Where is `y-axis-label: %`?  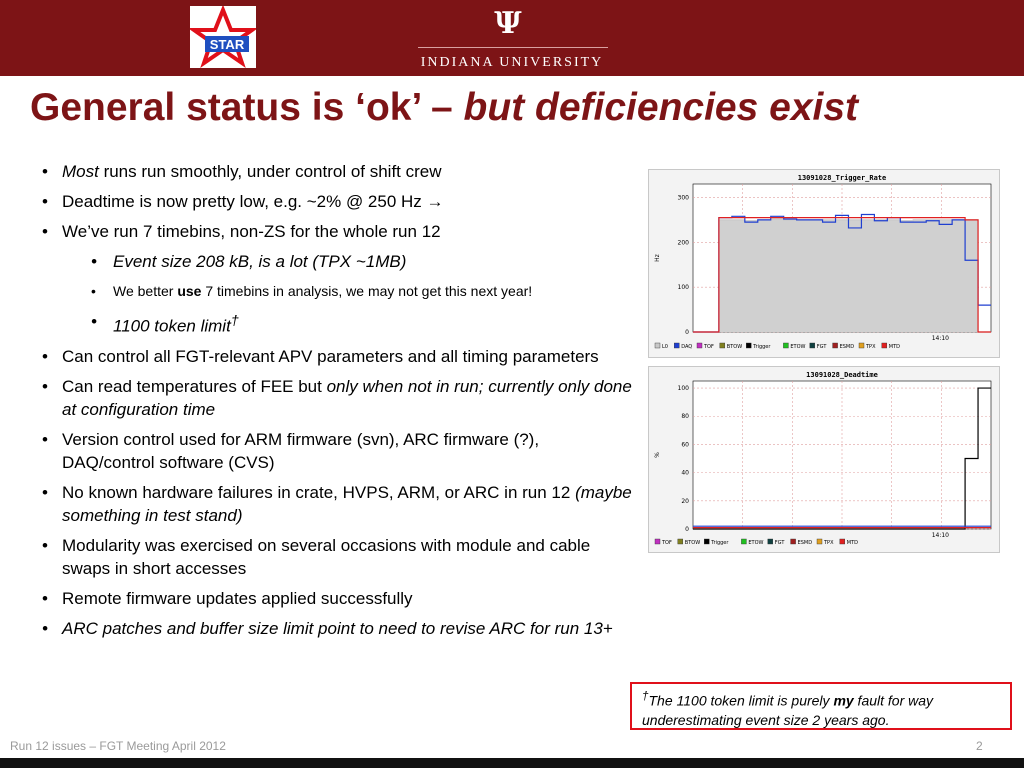
y-axis-label: % is located at coordinates (657, 455).